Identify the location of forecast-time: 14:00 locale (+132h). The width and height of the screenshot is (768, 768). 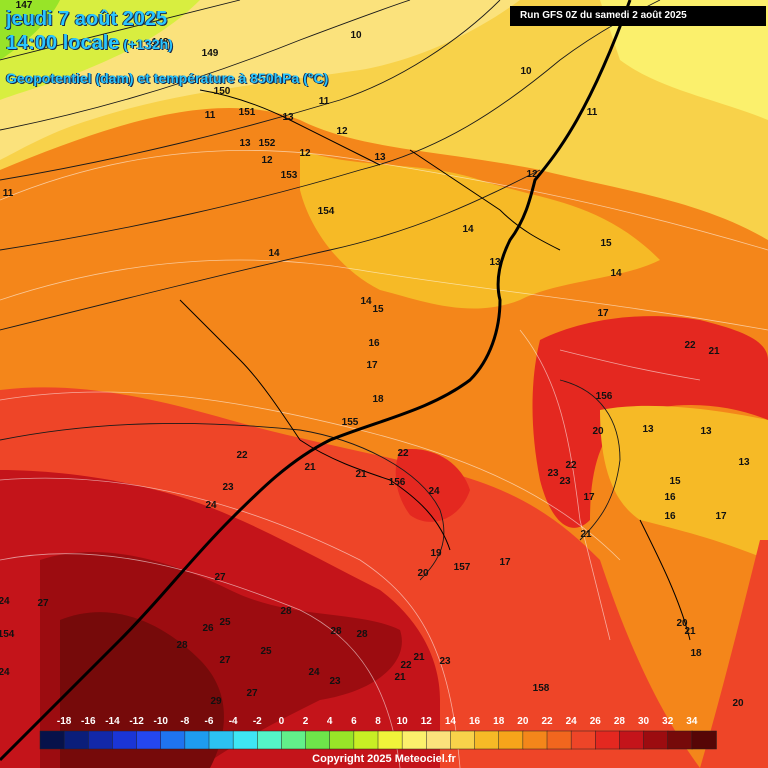
(89, 43).